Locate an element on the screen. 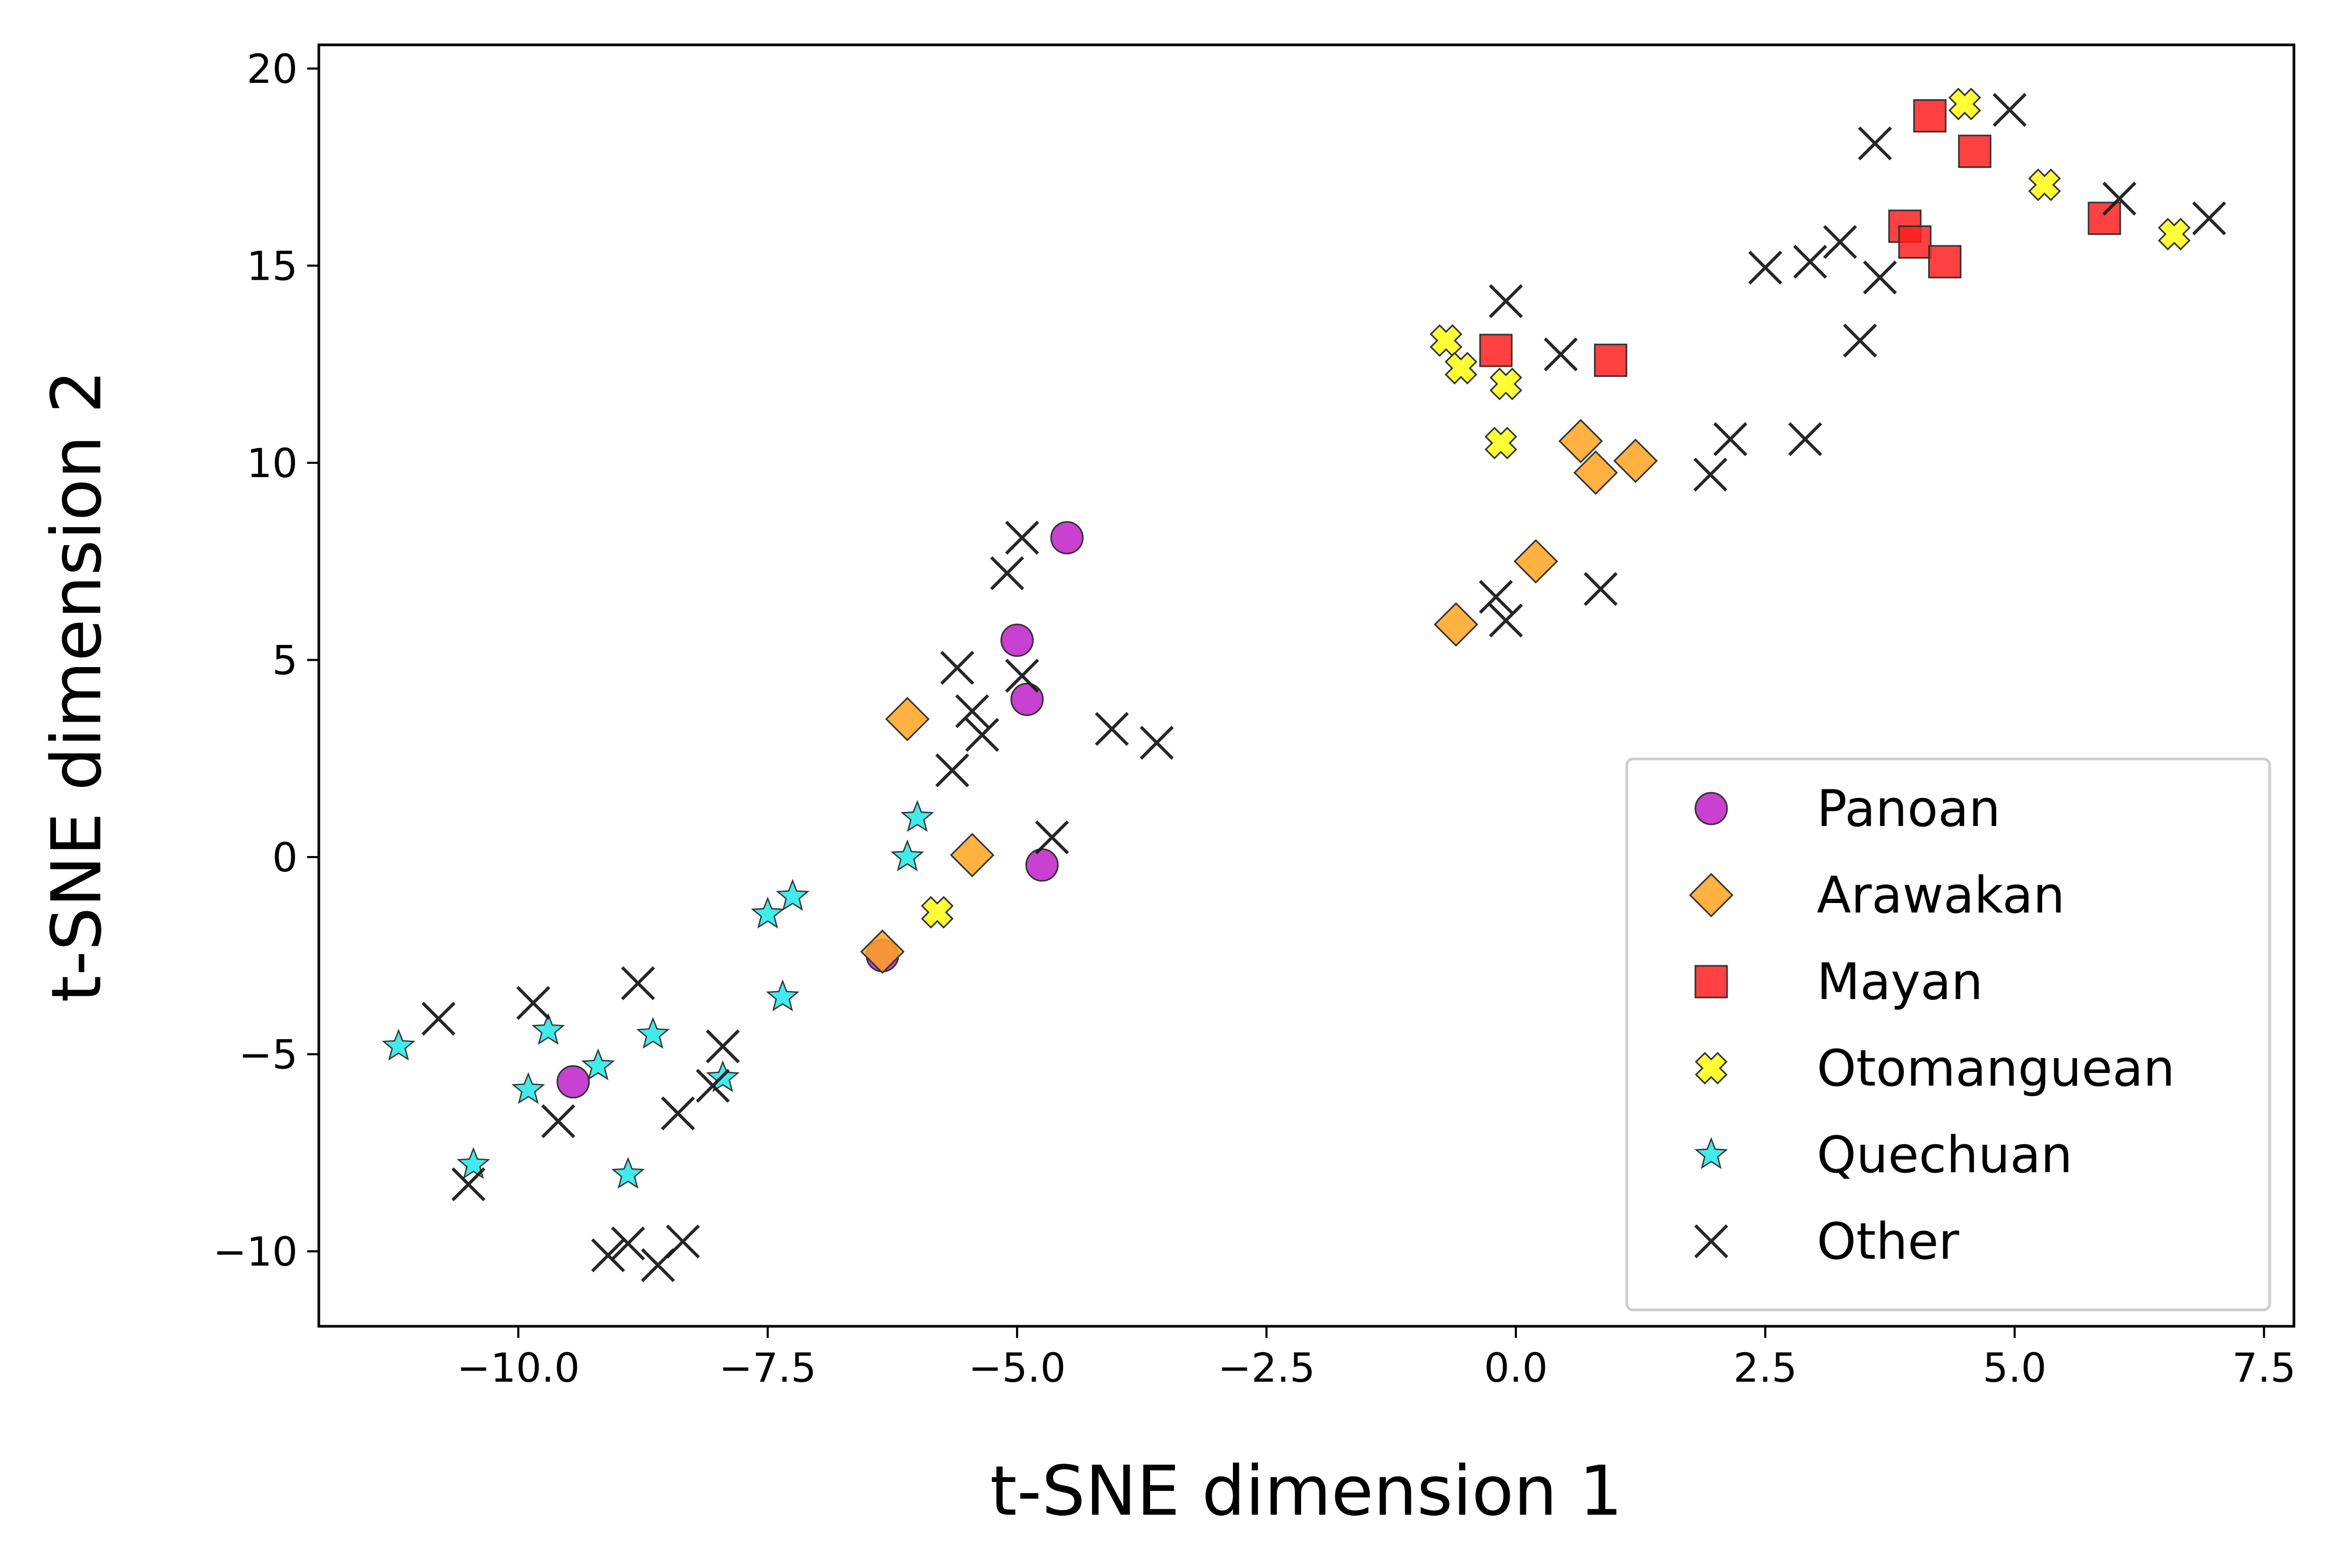  y-tick-label: 15 is located at coordinates (272, 265).